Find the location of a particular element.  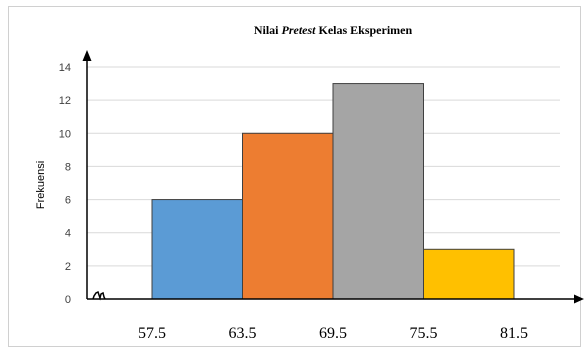

x-tick-label: 75.5 is located at coordinates (424, 333).